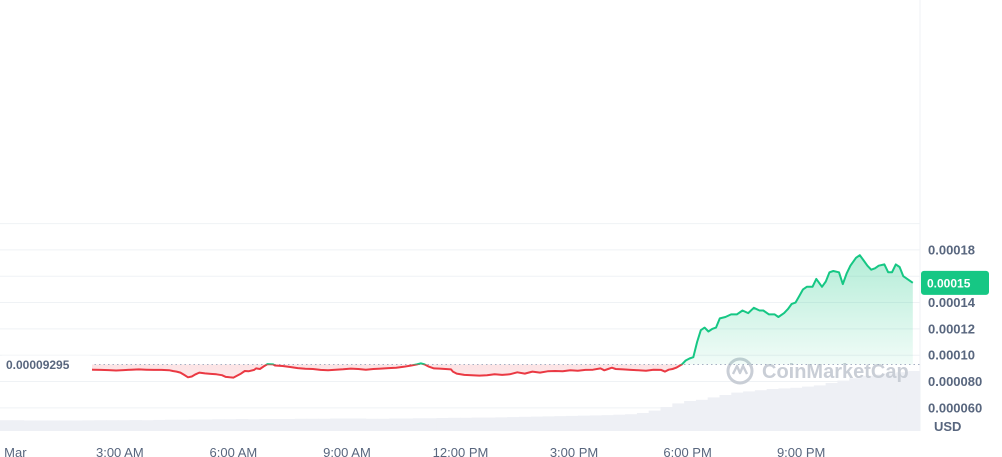  I want to click on current-price-value: 0.00015, so click(949, 283).